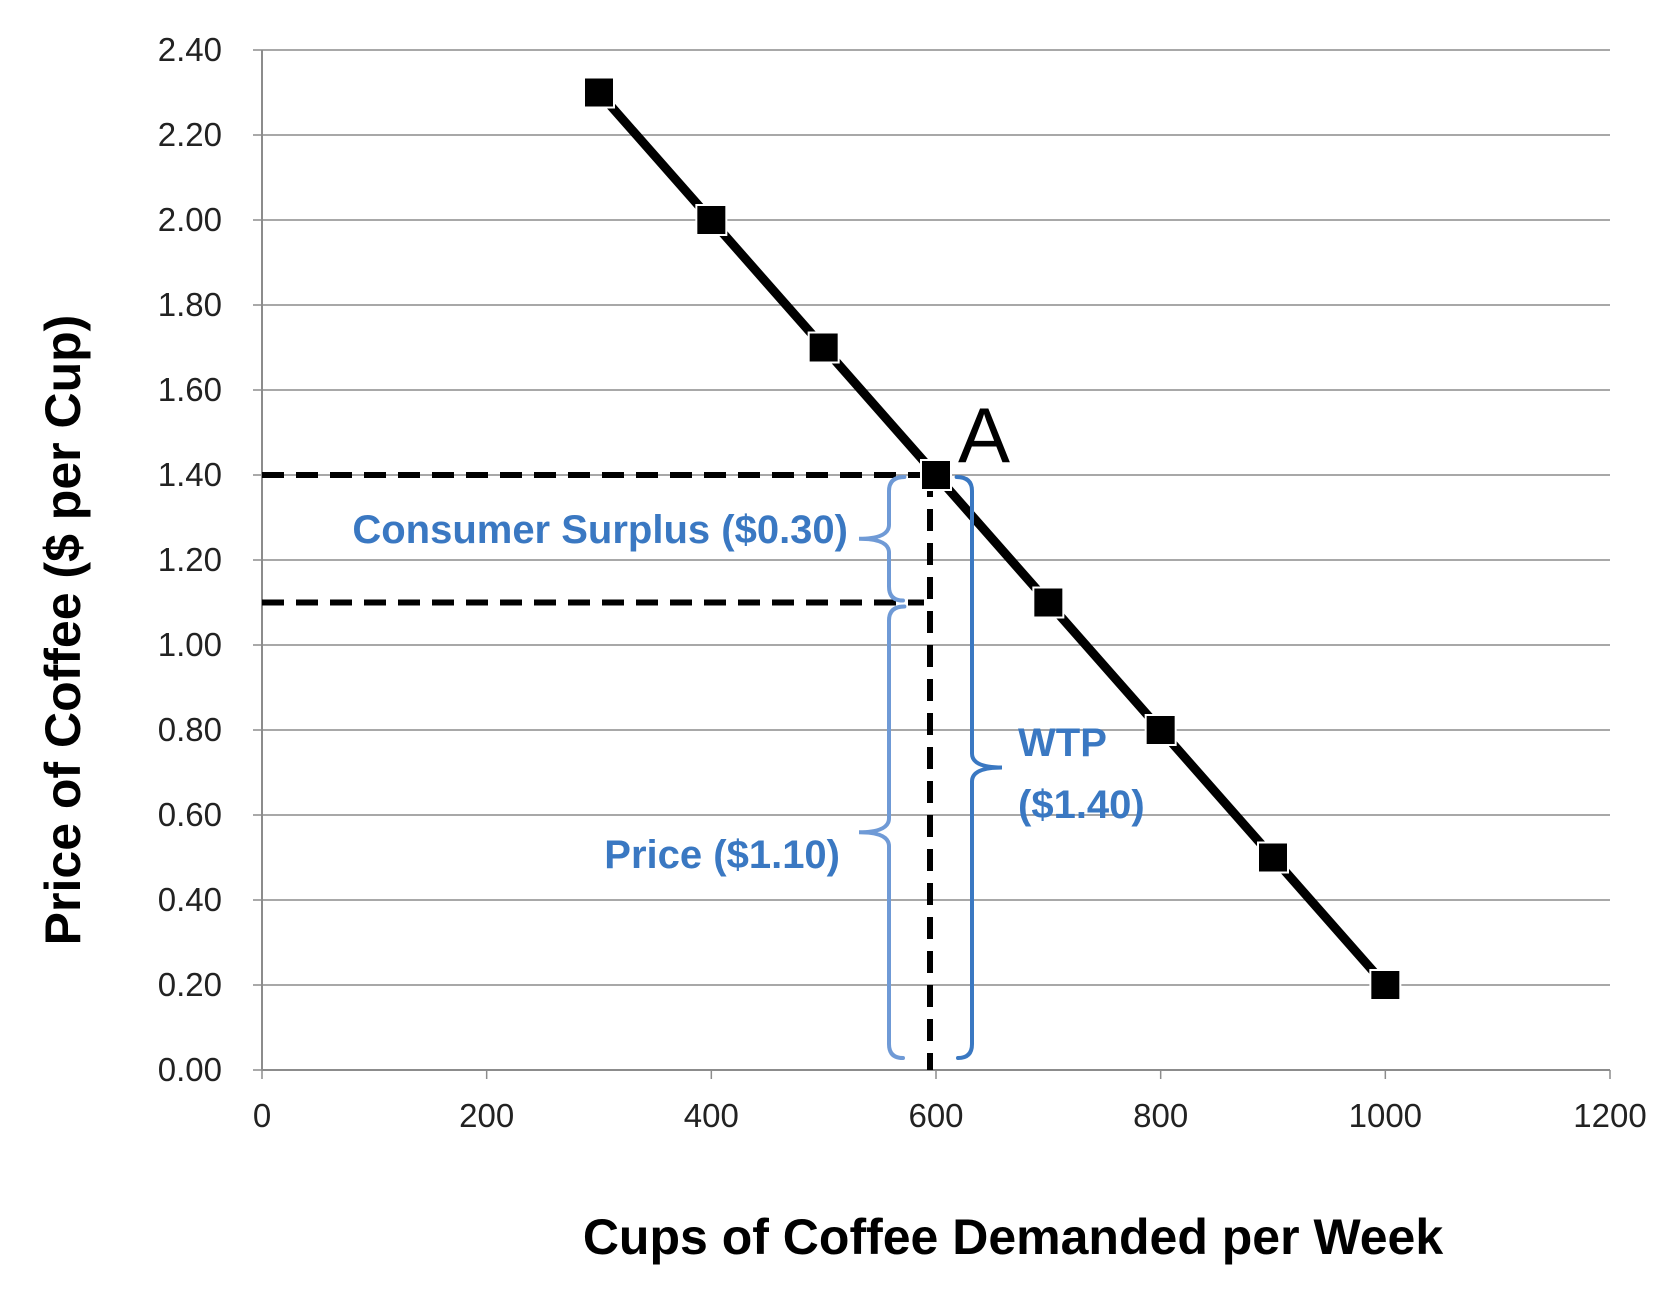  What do you see at coordinates (190, 729) in the screenshot?
I see `y-tick-label: 0.80` at bounding box center [190, 729].